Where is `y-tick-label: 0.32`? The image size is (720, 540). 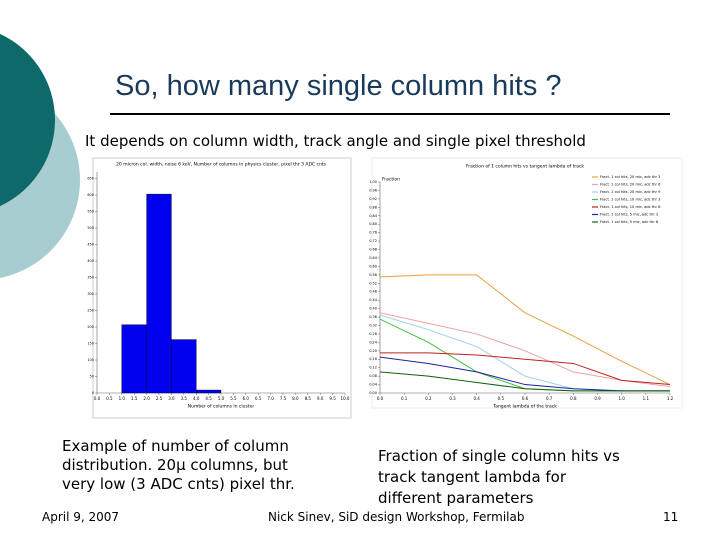 y-tick-label: 0.32 is located at coordinates (373, 325).